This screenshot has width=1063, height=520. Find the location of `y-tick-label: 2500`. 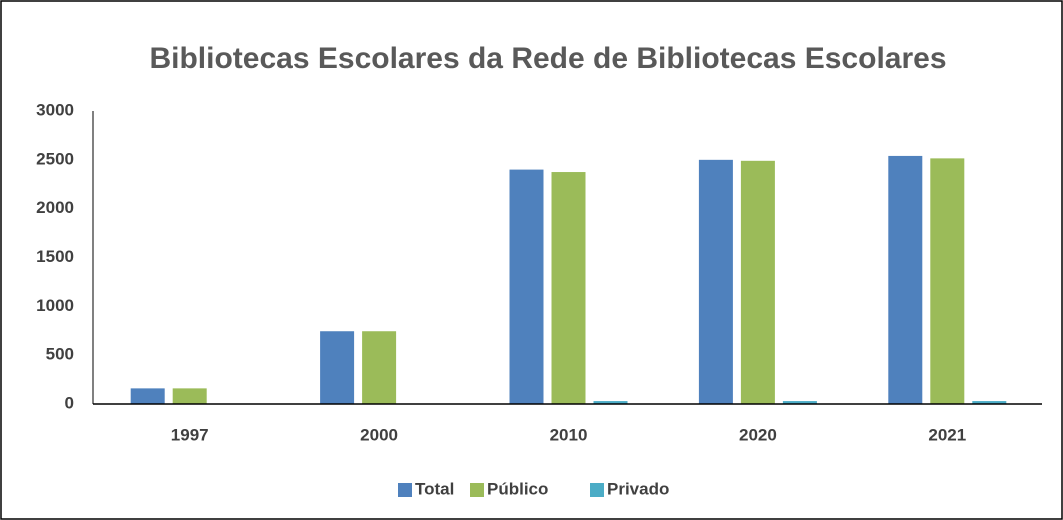

y-tick-label: 2500 is located at coordinates (55, 158).